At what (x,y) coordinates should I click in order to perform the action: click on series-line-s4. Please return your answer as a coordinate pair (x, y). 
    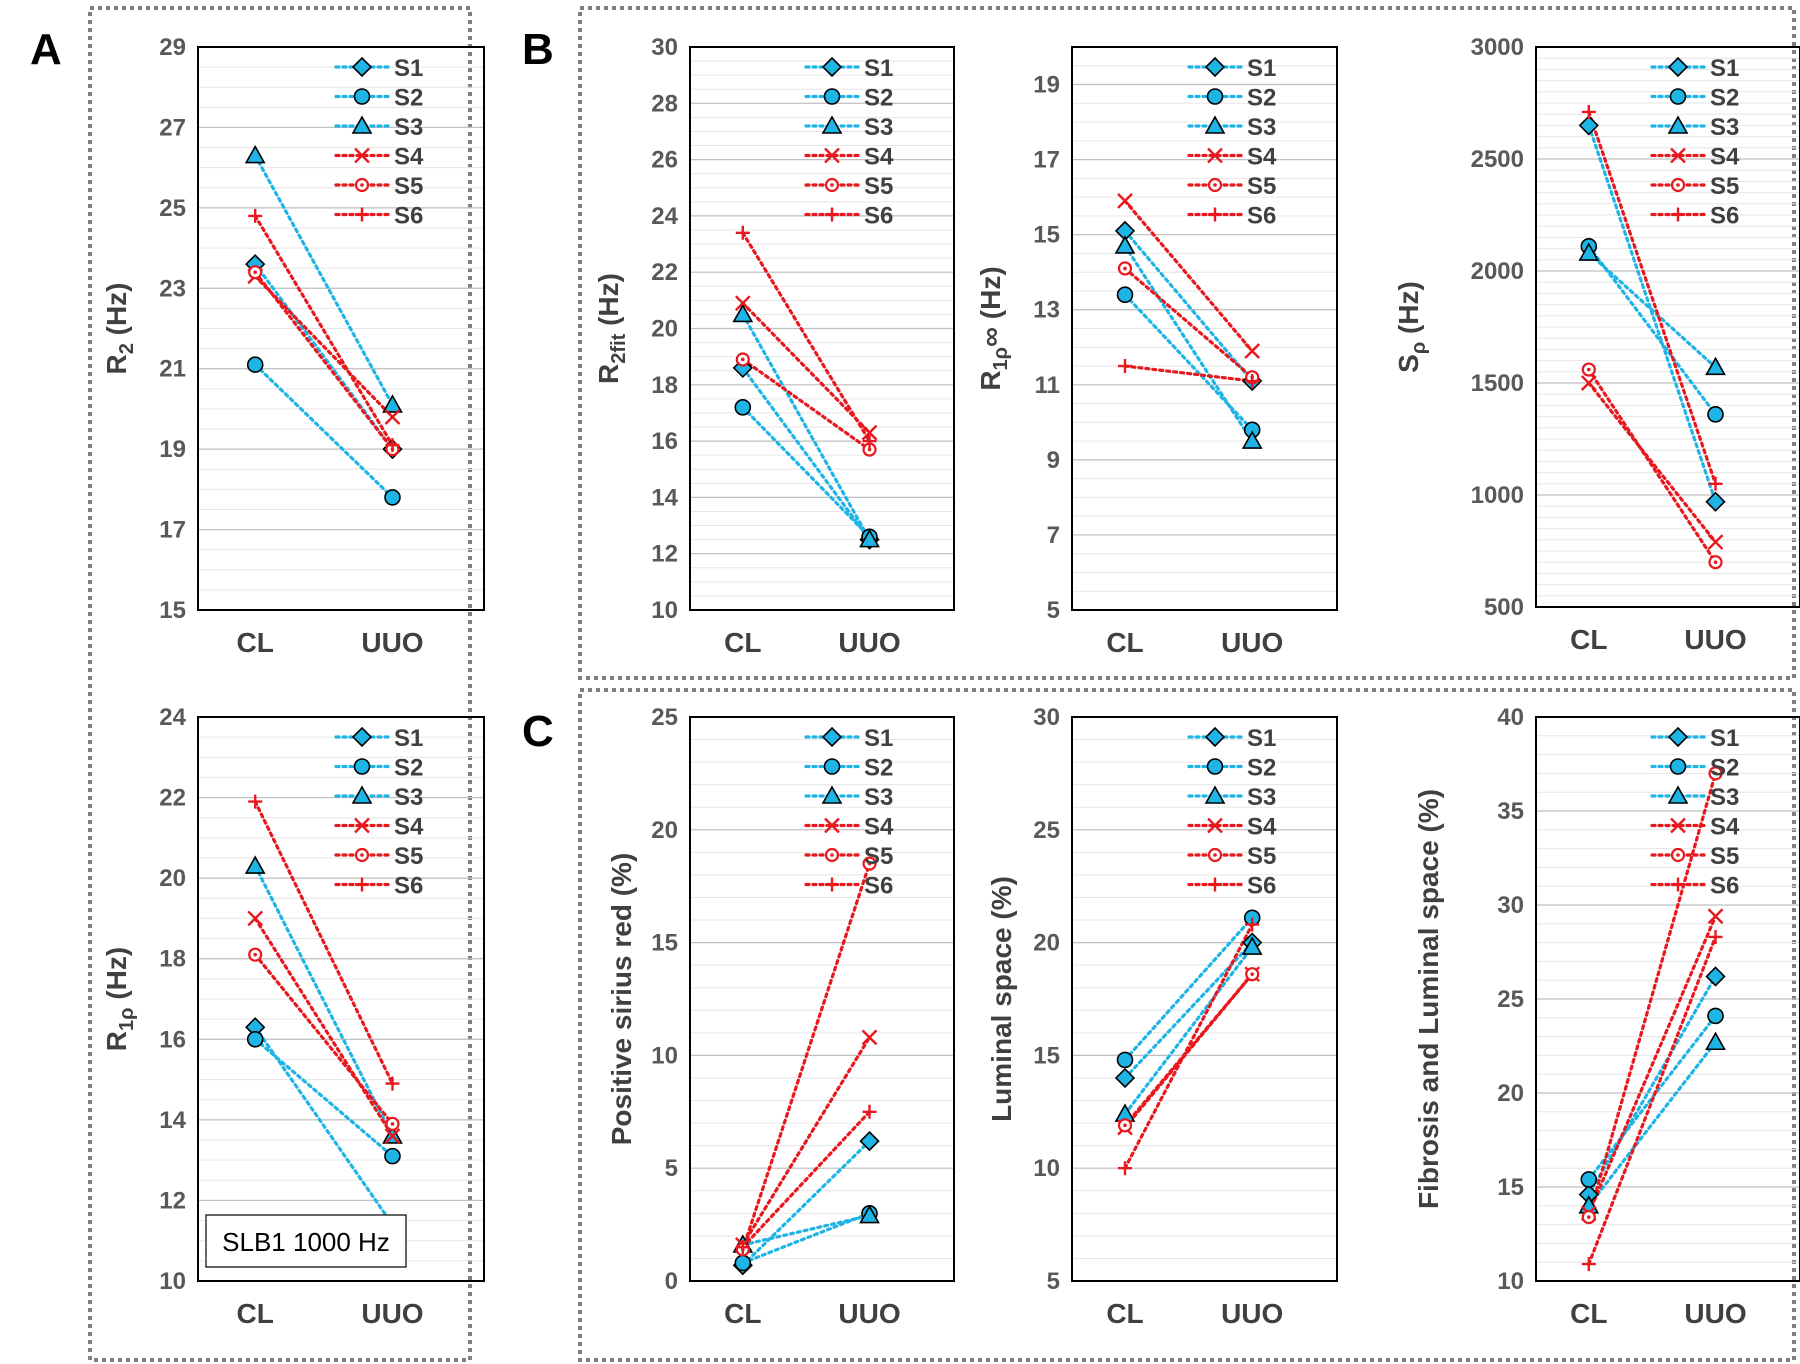
    Looking at the image, I should click on (806, 368).